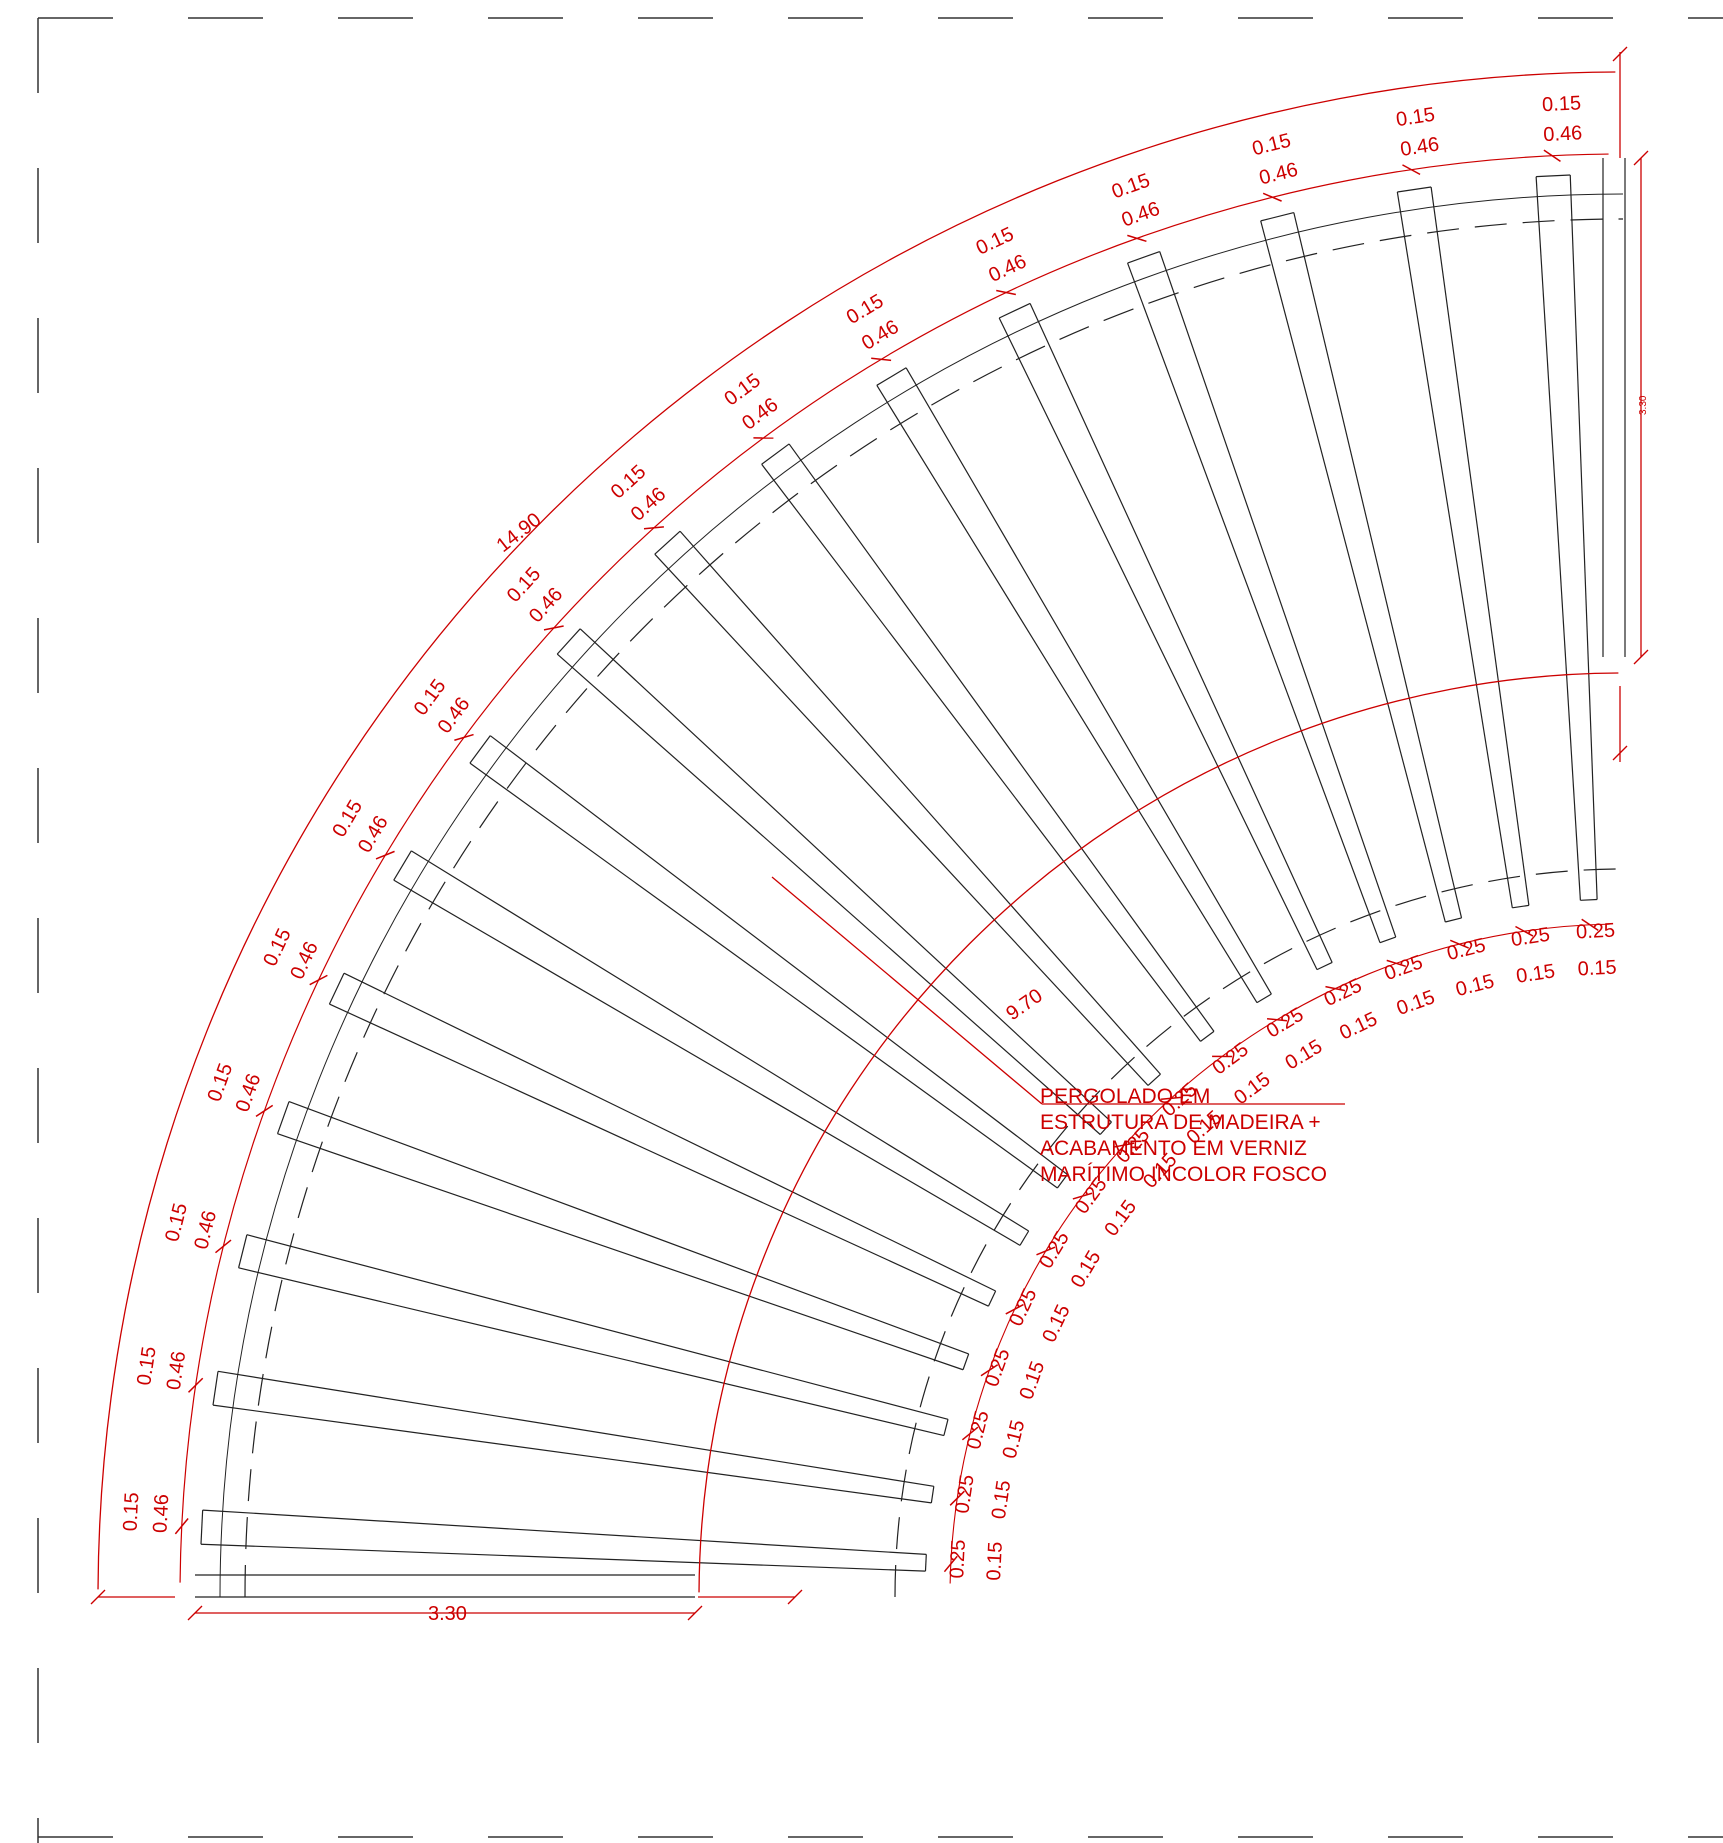 This screenshot has height=1843, width=1723. What do you see at coordinates (519, 533) in the screenshot?
I see `outer-arc-label: 14.90` at bounding box center [519, 533].